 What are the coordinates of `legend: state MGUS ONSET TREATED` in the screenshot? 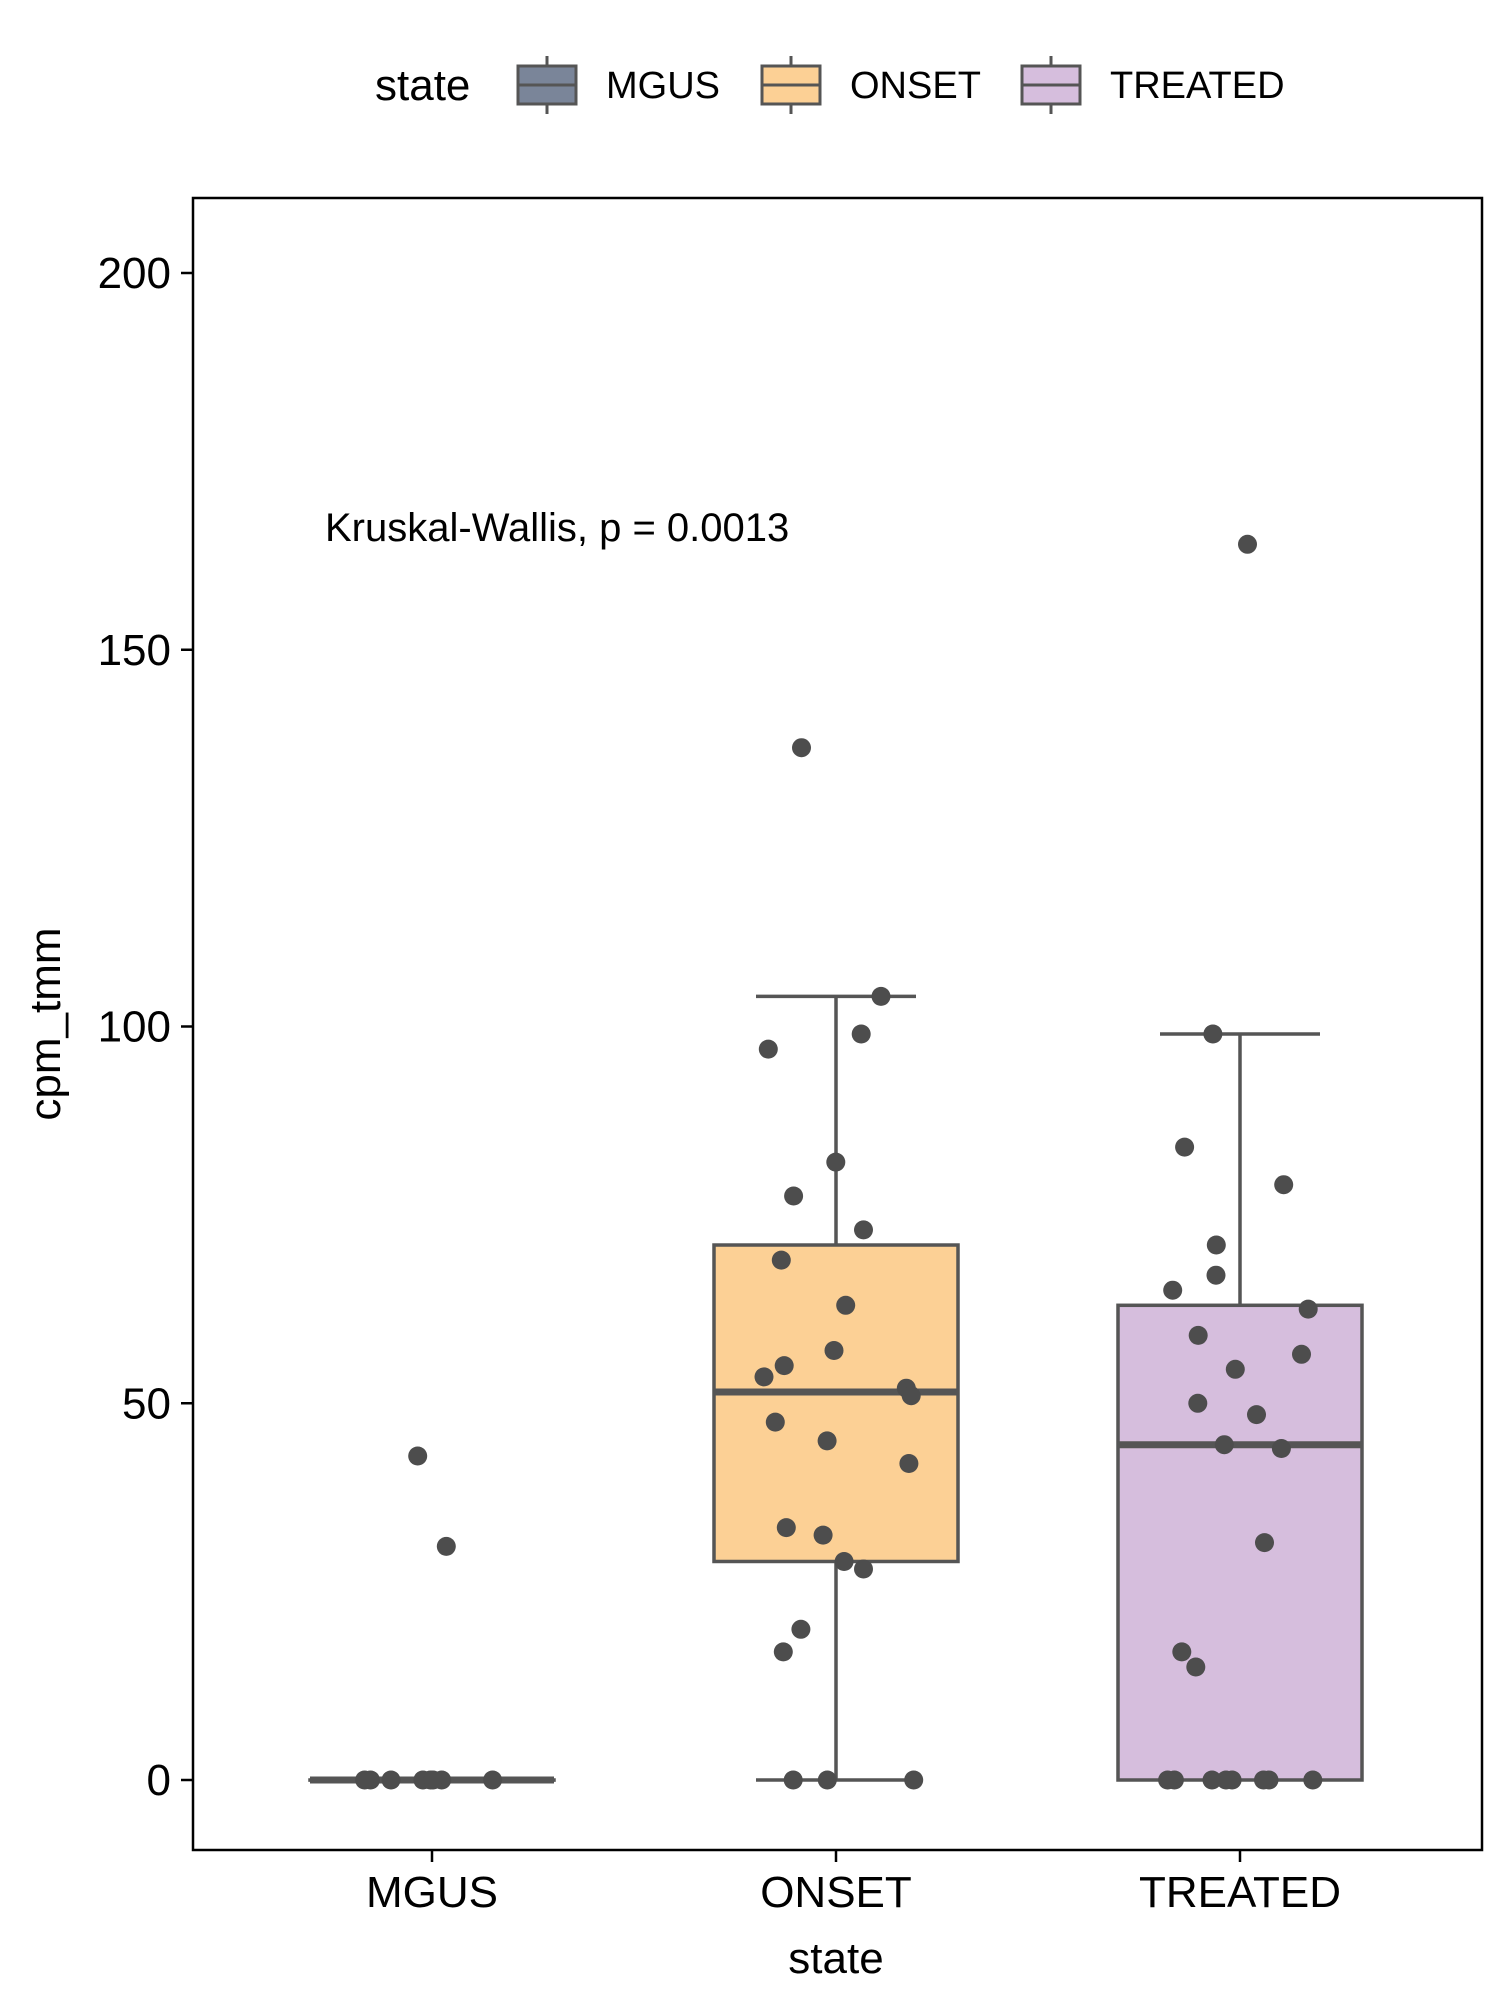 It's located at (830, 85).